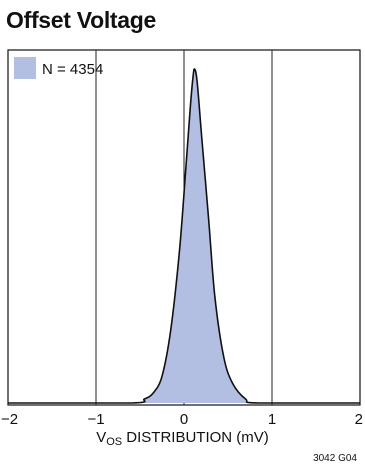  I want to click on x-axis-label: VOS DISTRIBUTION (mV), so click(182, 438).